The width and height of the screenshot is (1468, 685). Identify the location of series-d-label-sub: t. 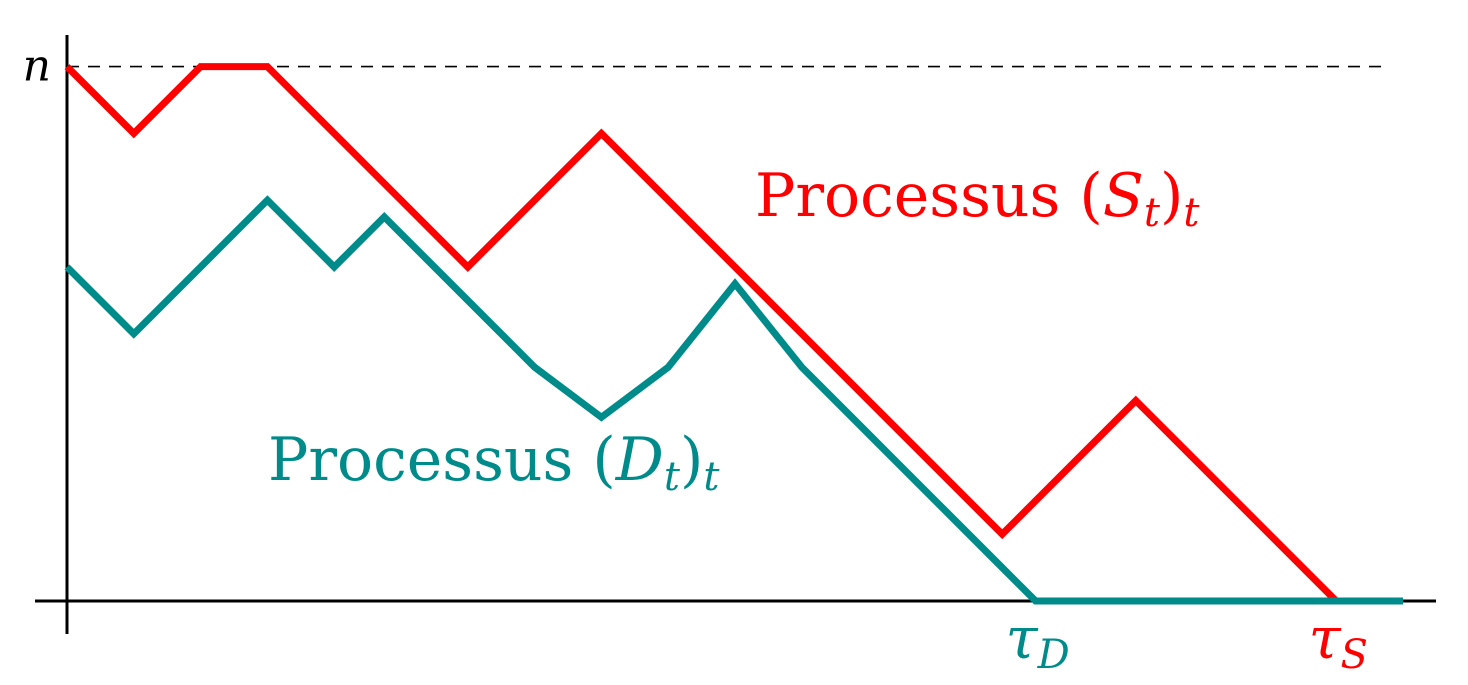
(672, 477).